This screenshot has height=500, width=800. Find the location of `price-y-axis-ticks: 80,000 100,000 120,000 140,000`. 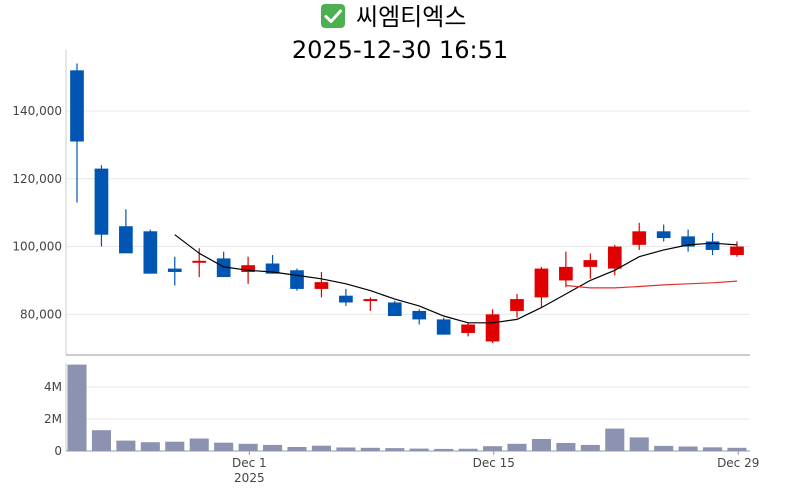

price-y-axis-ticks: 80,000 100,000 120,000 140,000 is located at coordinates (37, 212).